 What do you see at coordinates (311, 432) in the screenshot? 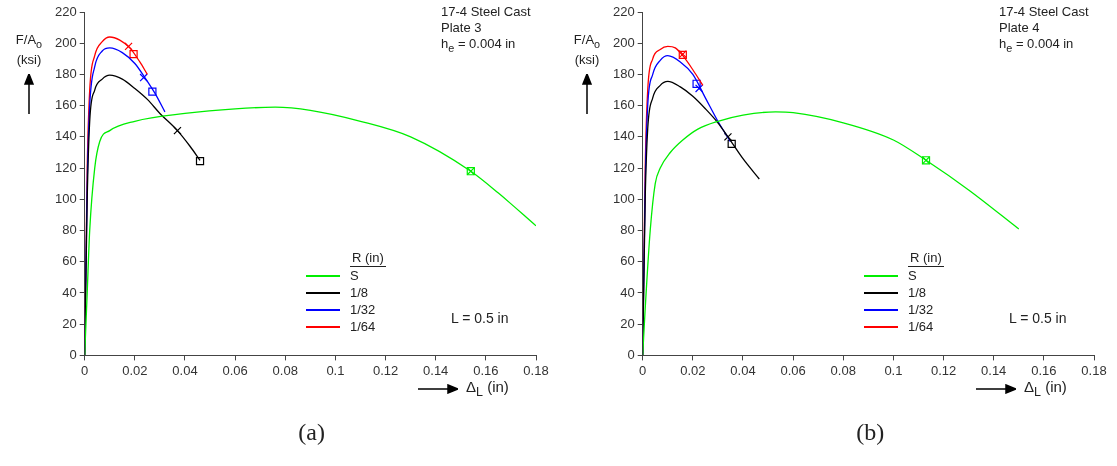
I see `text: (a)` at bounding box center [311, 432].